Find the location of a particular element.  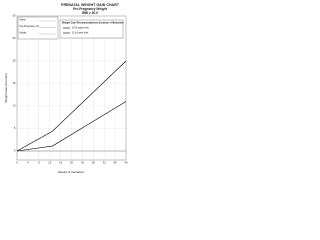

y-tick-label: 5 is located at coordinates (15, 128).